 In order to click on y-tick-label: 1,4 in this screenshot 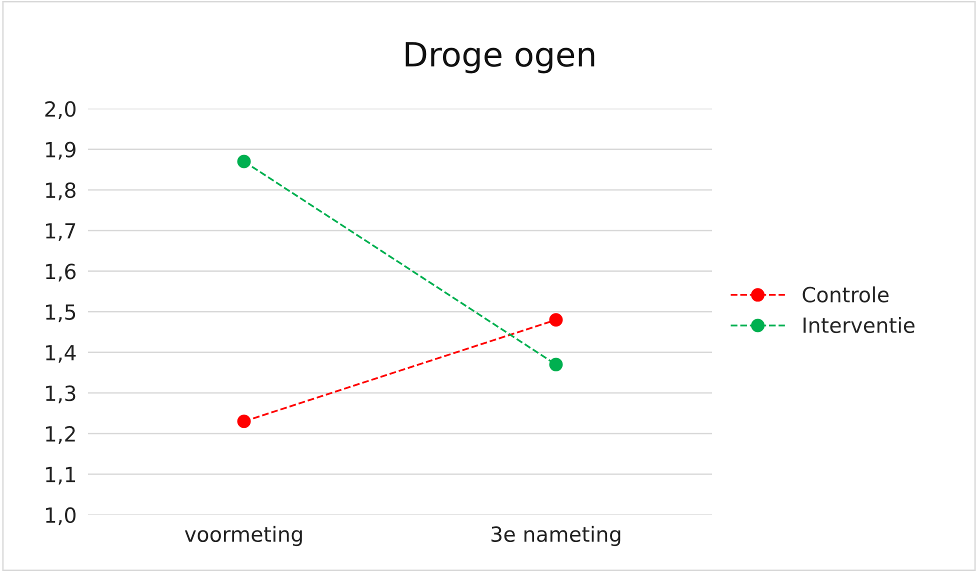, I will do `click(61, 354)`.